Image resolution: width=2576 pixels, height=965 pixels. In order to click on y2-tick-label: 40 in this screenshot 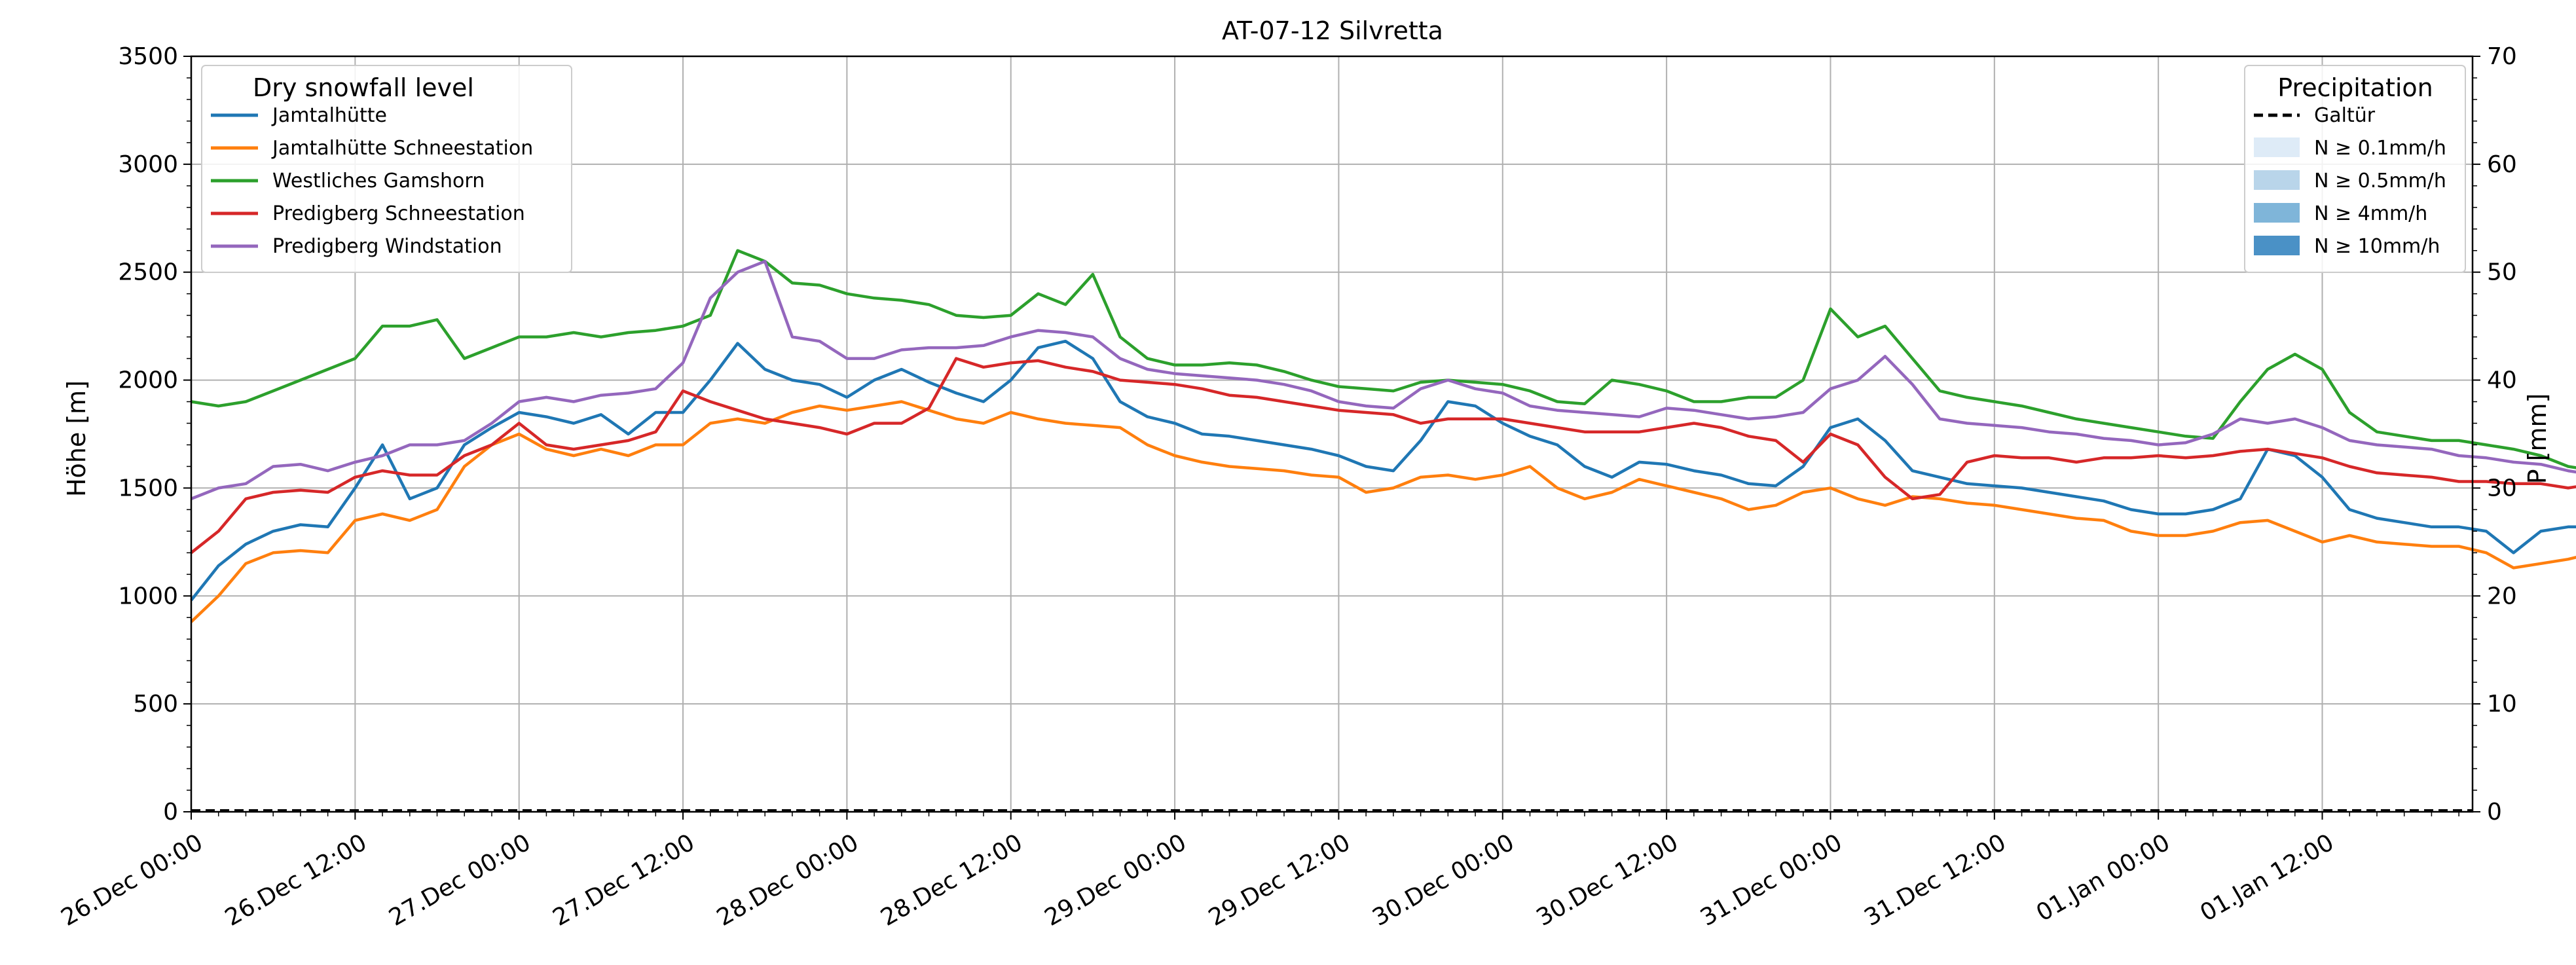, I will do `click(2502, 380)`.